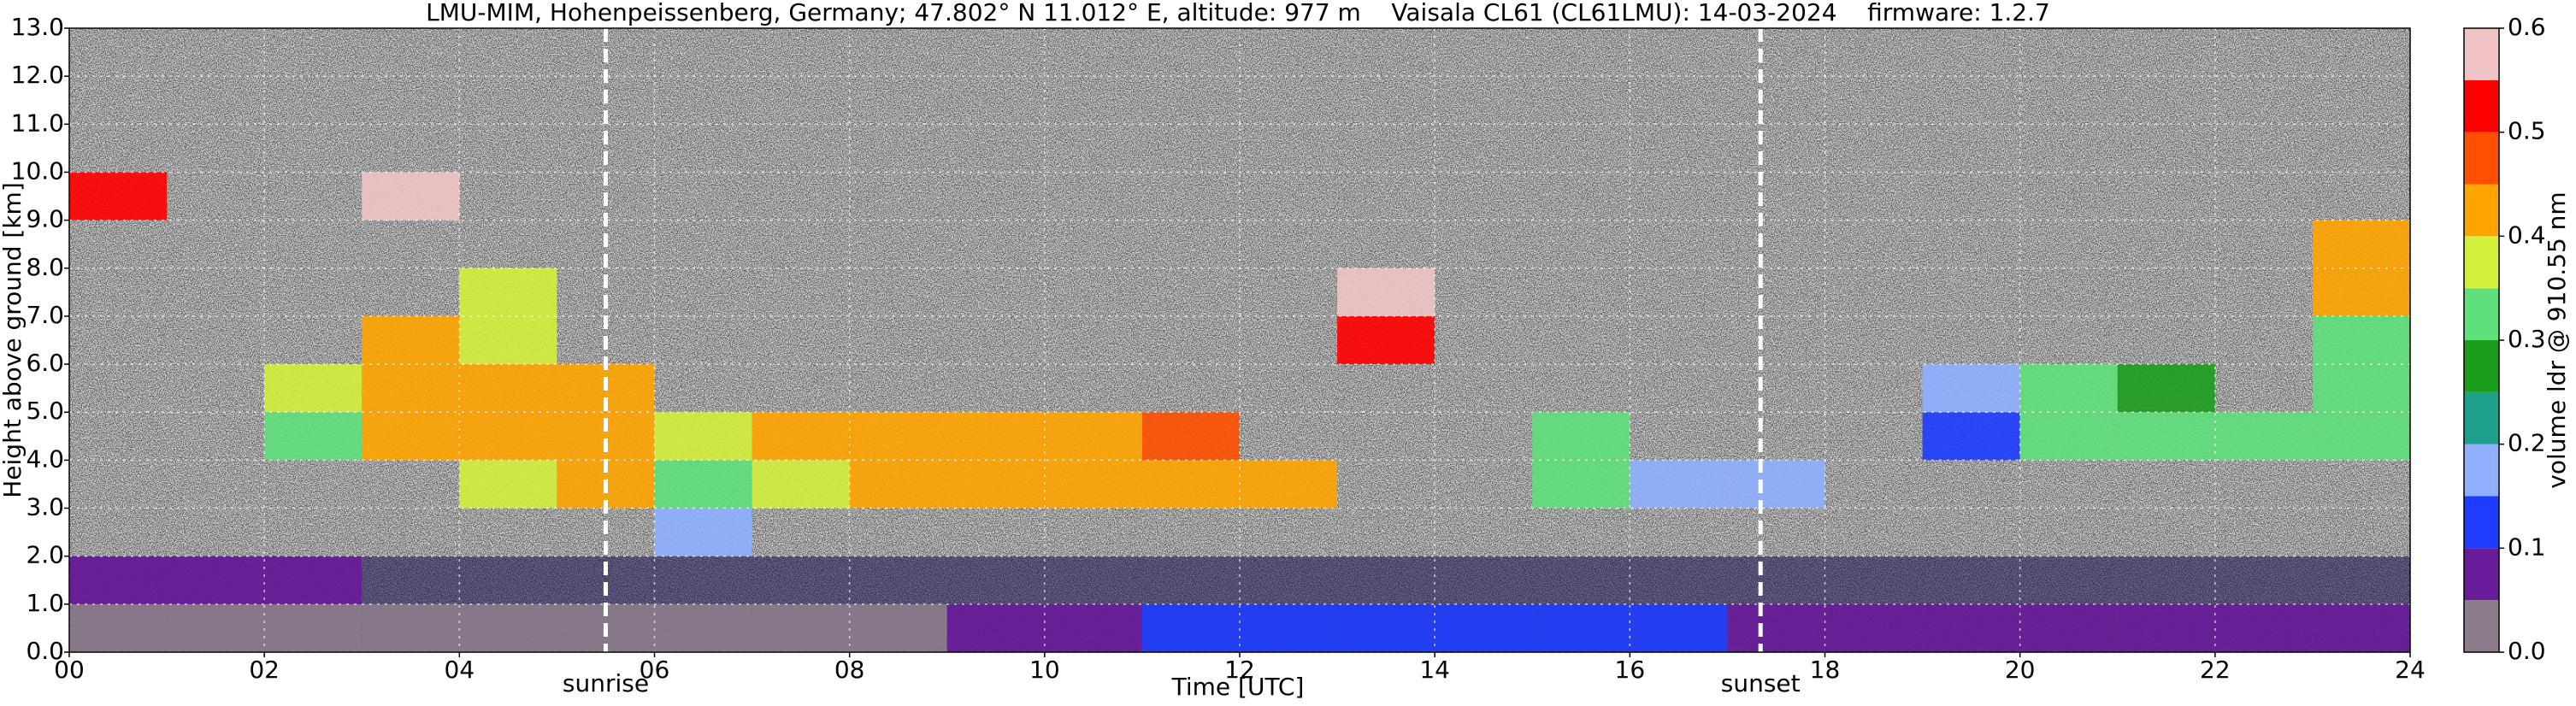 This screenshot has width=2576, height=706. What do you see at coordinates (655, 670) in the screenshot?
I see `x-tick-label: 06` at bounding box center [655, 670].